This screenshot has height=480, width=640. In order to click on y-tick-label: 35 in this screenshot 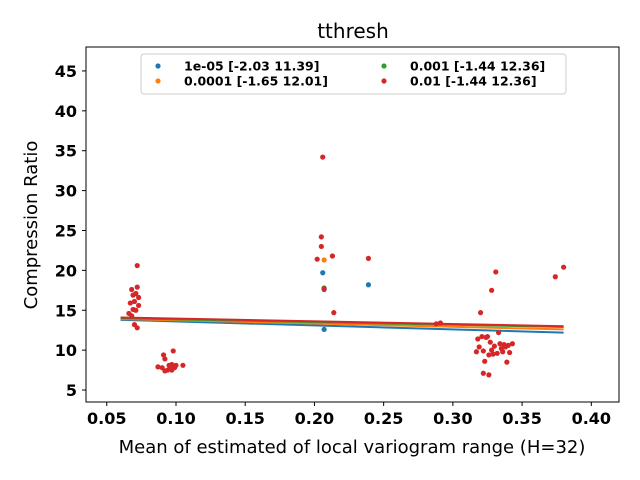, I will do `click(66, 151)`.